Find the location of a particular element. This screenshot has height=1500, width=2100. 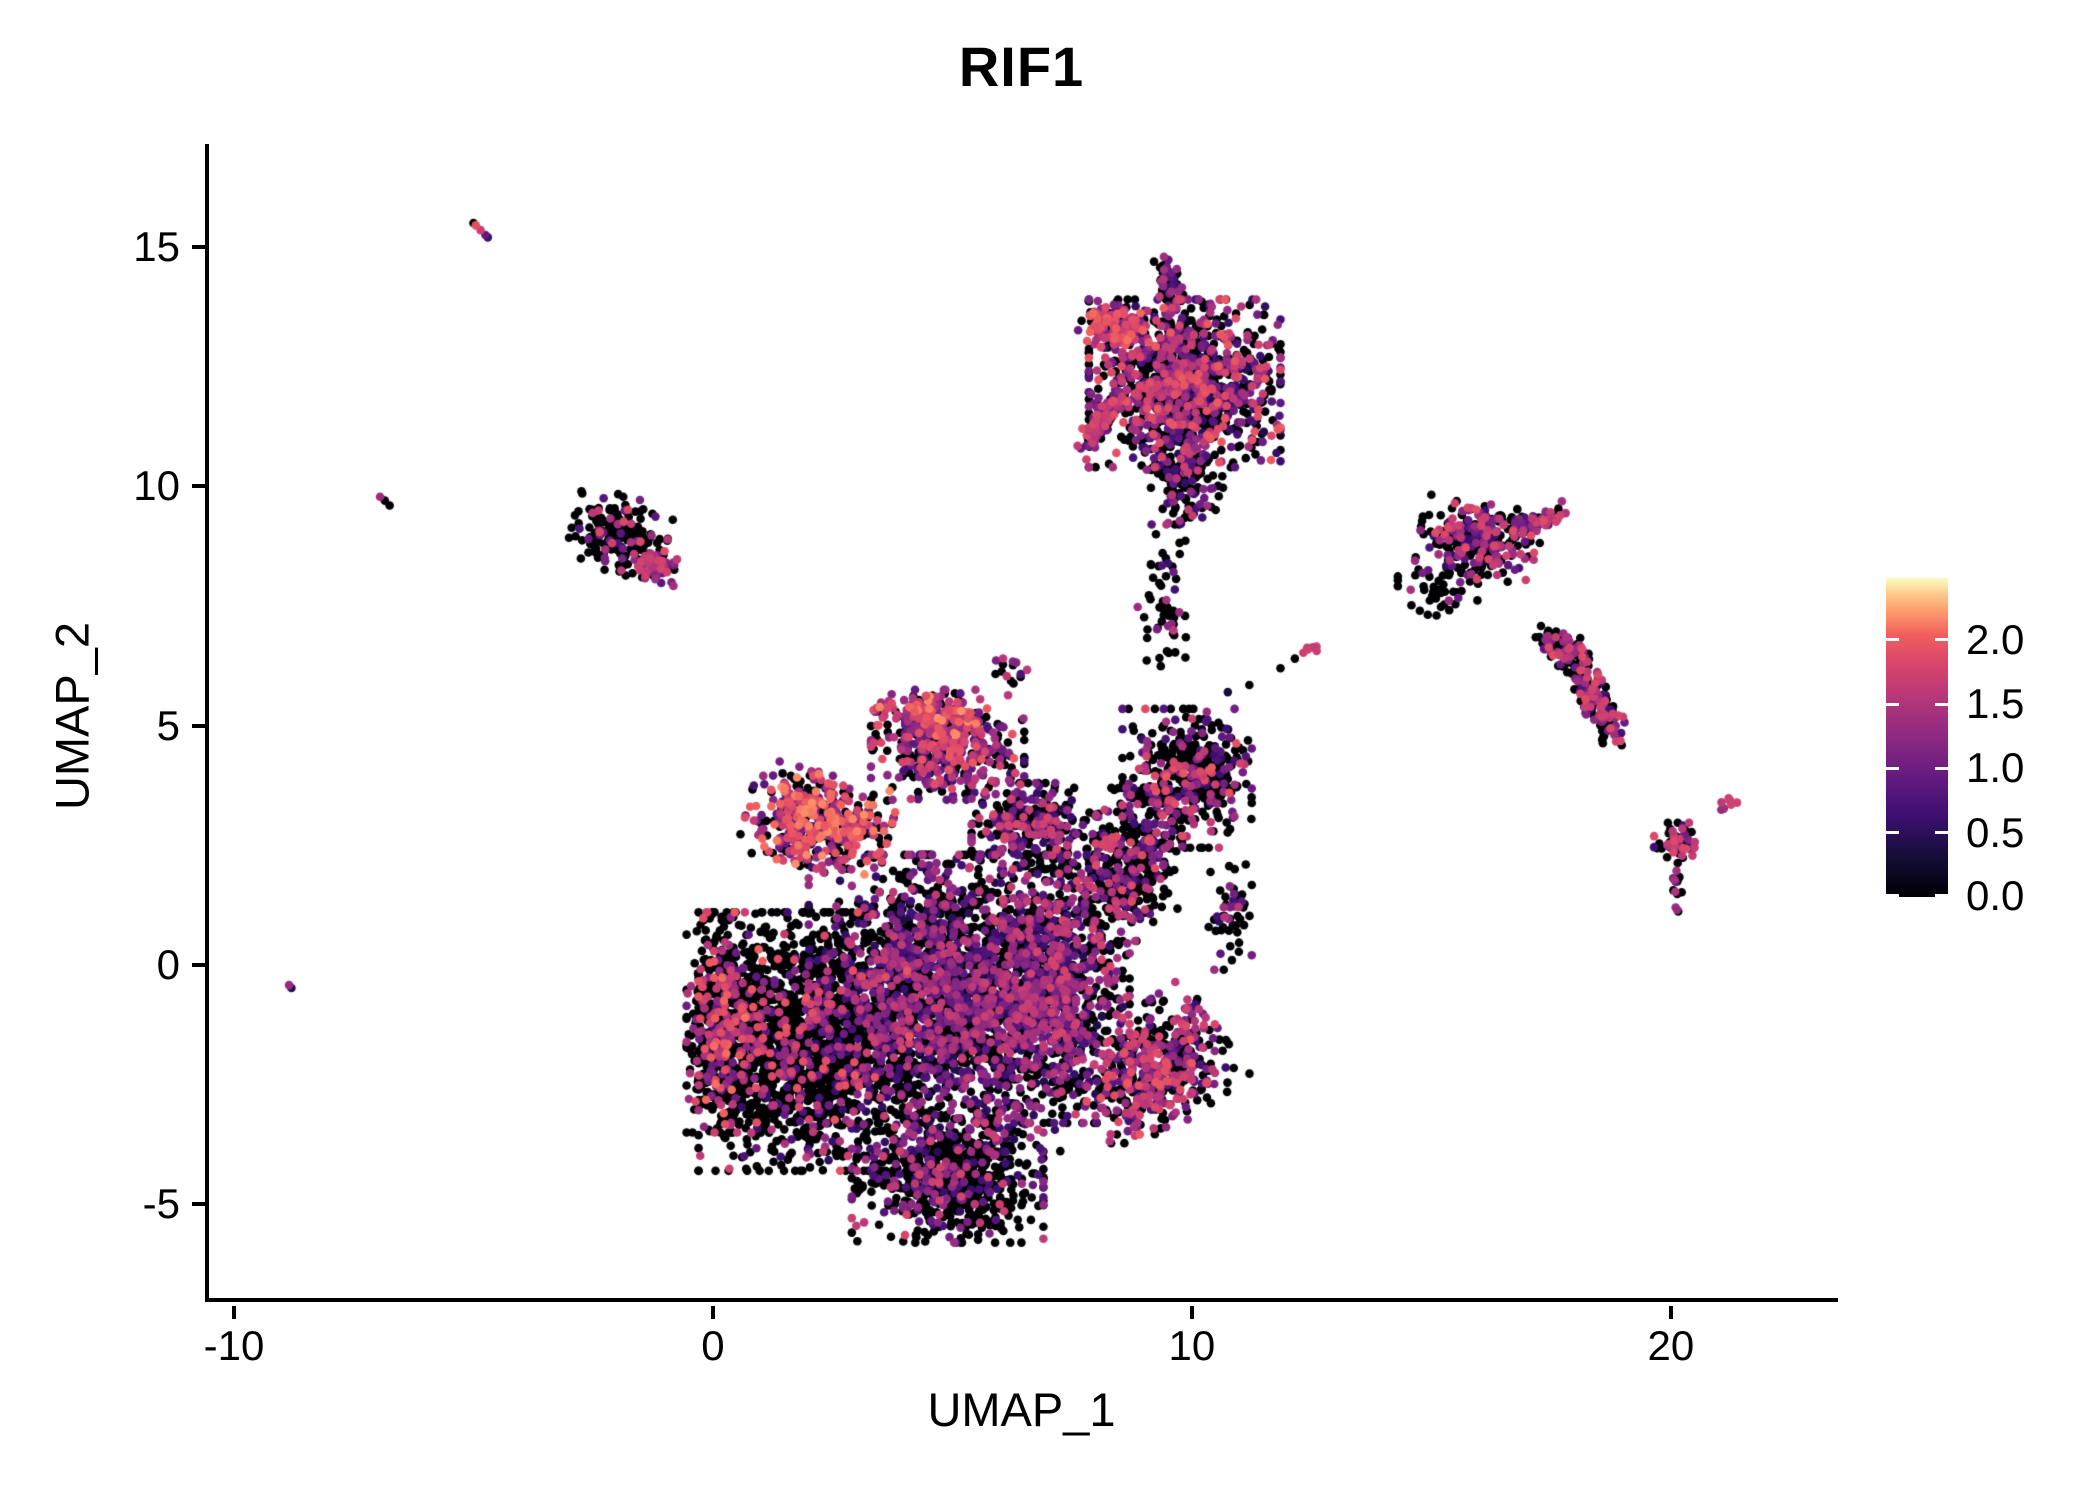

colorbar-tick-label: 1.5 is located at coordinates (1995, 704).